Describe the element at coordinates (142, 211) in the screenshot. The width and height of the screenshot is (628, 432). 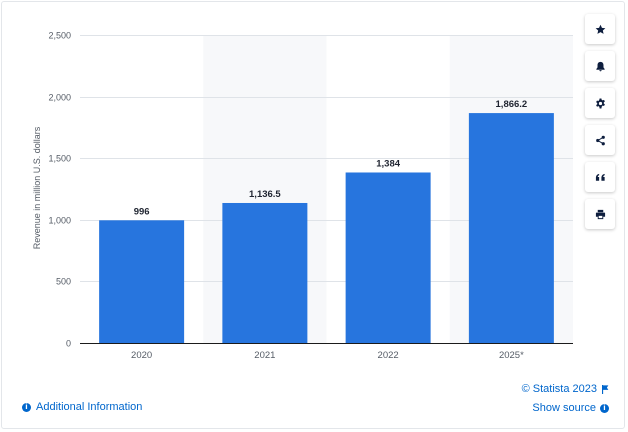
I see `data-label: 996` at that location.